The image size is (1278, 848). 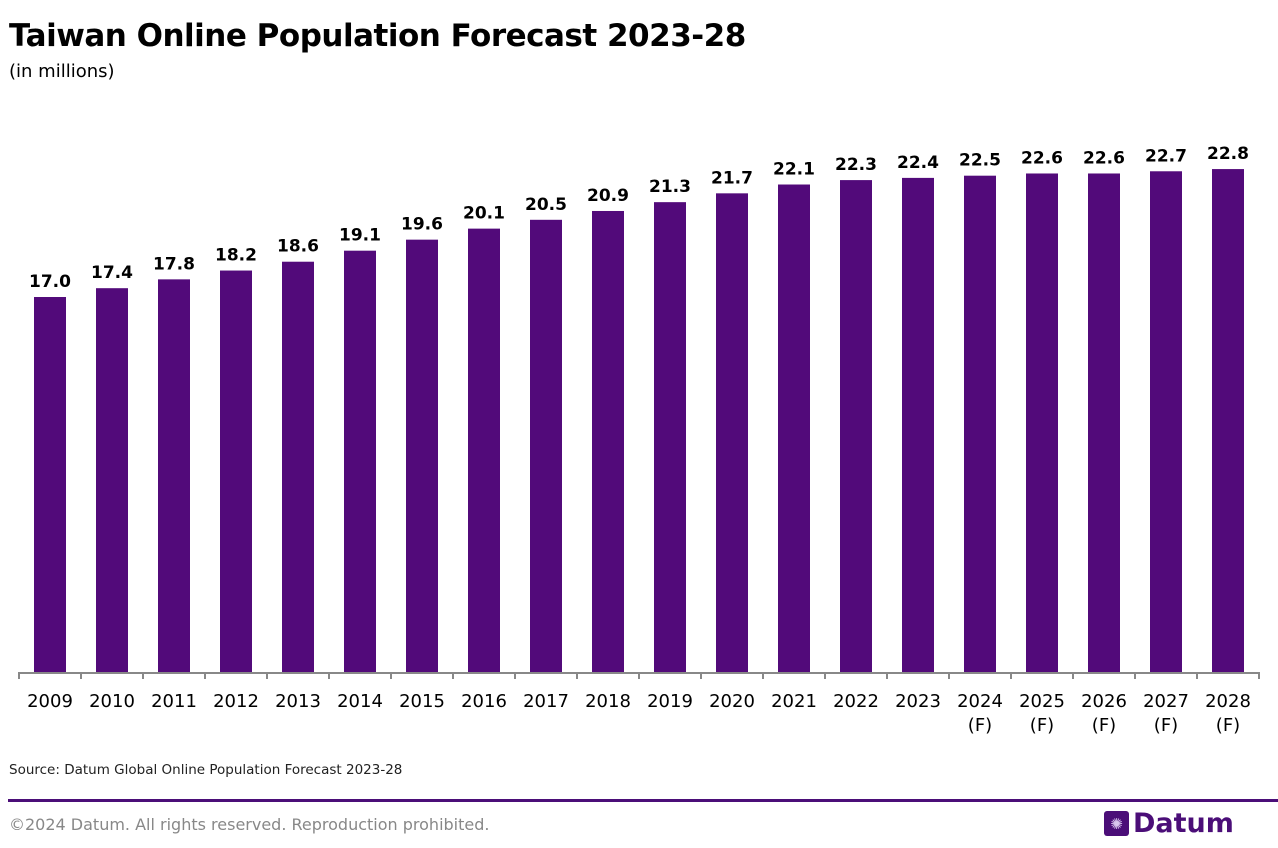 What do you see at coordinates (422, 701) in the screenshot?
I see `x-tick-label: 2015` at bounding box center [422, 701].